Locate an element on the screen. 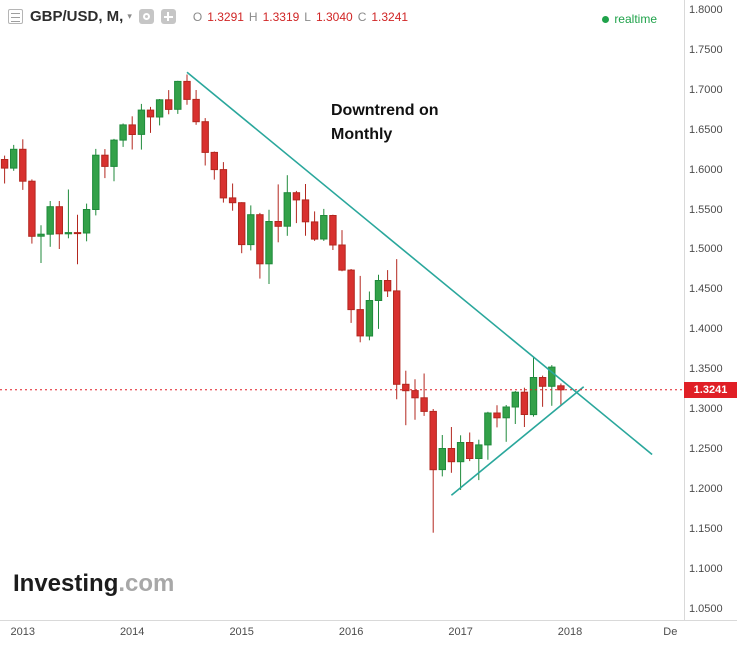  price-tick-label: 1.7500 is located at coordinates (706, 49).